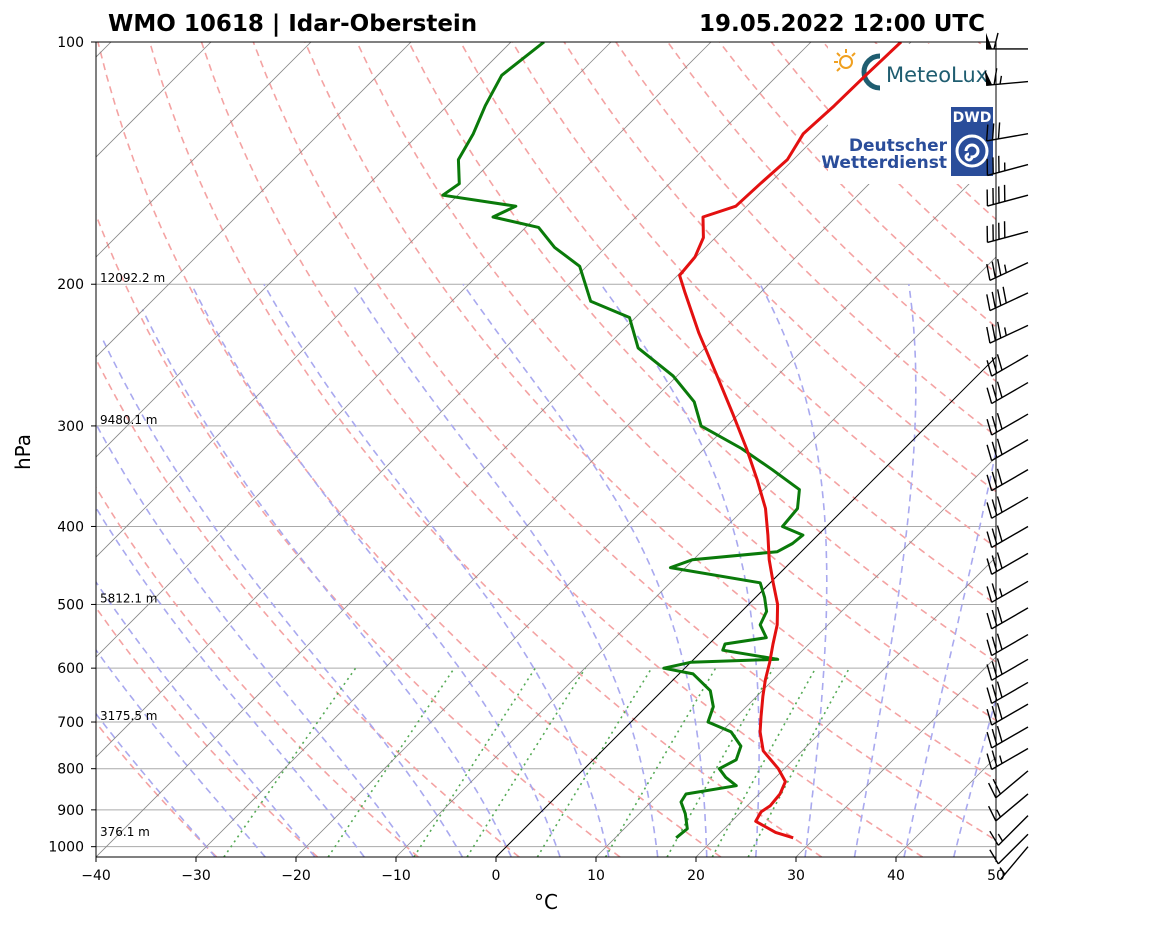 Image resolution: width=1160 pixels, height=925 pixels. What do you see at coordinates (996, 876) in the screenshot?
I see `x-tick-label: 50` at bounding box center [996, 876].